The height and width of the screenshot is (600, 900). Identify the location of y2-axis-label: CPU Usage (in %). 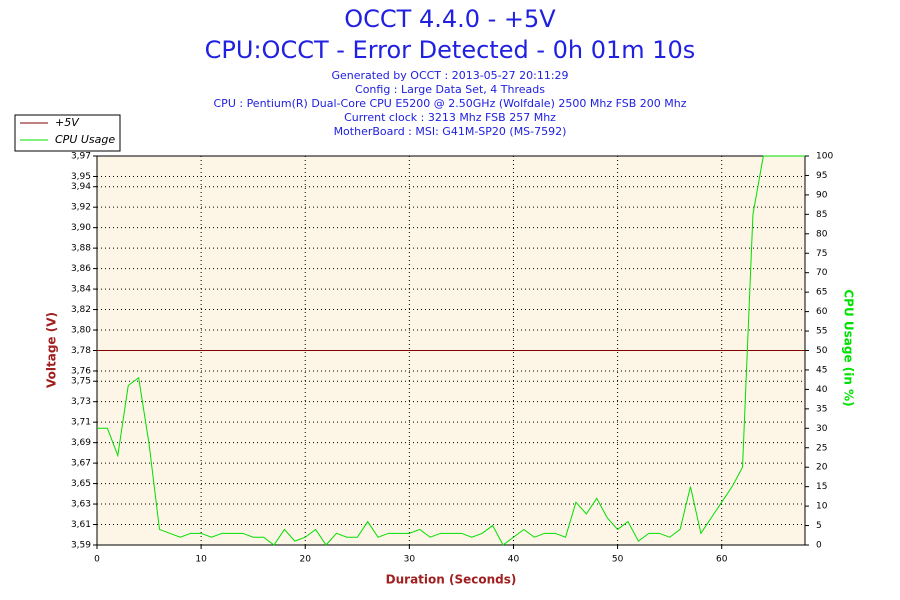
(849, 347).